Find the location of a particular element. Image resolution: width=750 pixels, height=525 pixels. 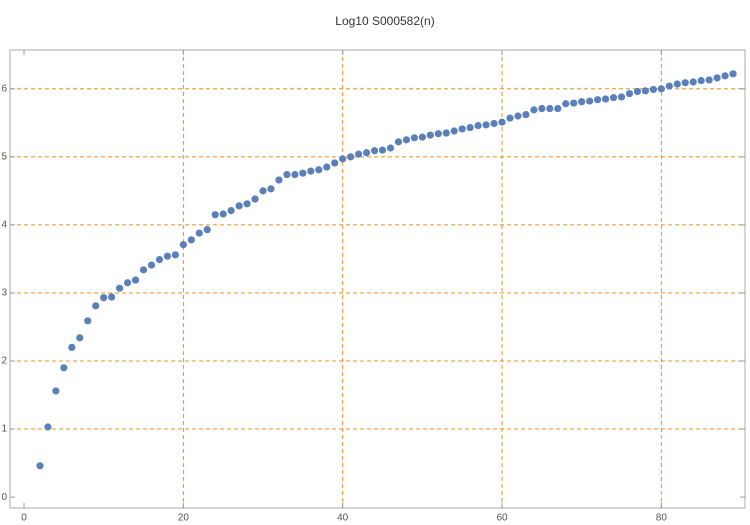

y-tick-label: 2 is located at coordinates (4, 361).